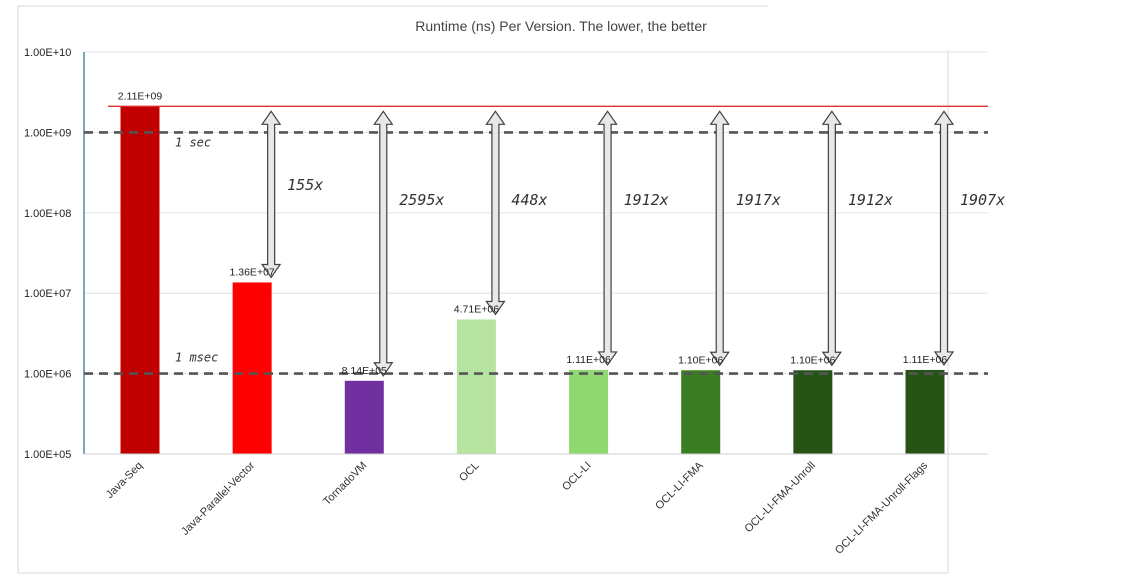  I want to click on data-label: 8.14E+05, so click(364, 371).